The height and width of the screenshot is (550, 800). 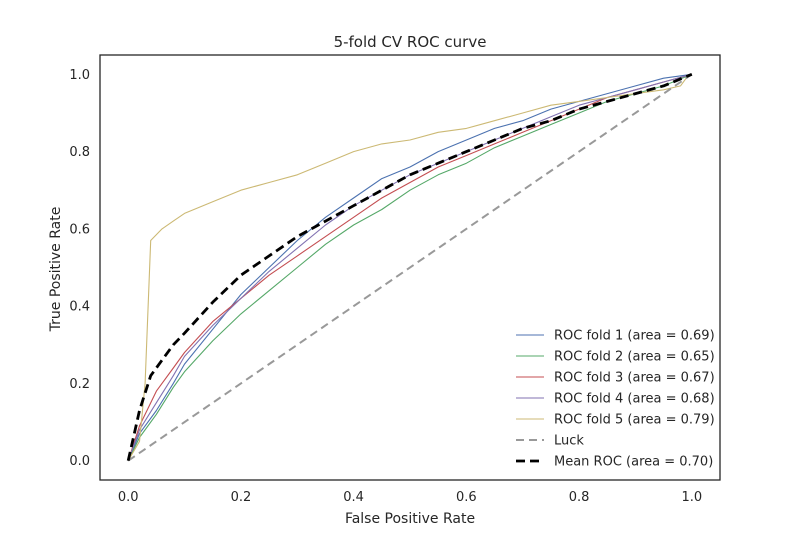 What do you see at coordinates (410, 519) in the screenshot?
I see `x-axis-label: False Positive Rate` at bounding box center [410, 519].